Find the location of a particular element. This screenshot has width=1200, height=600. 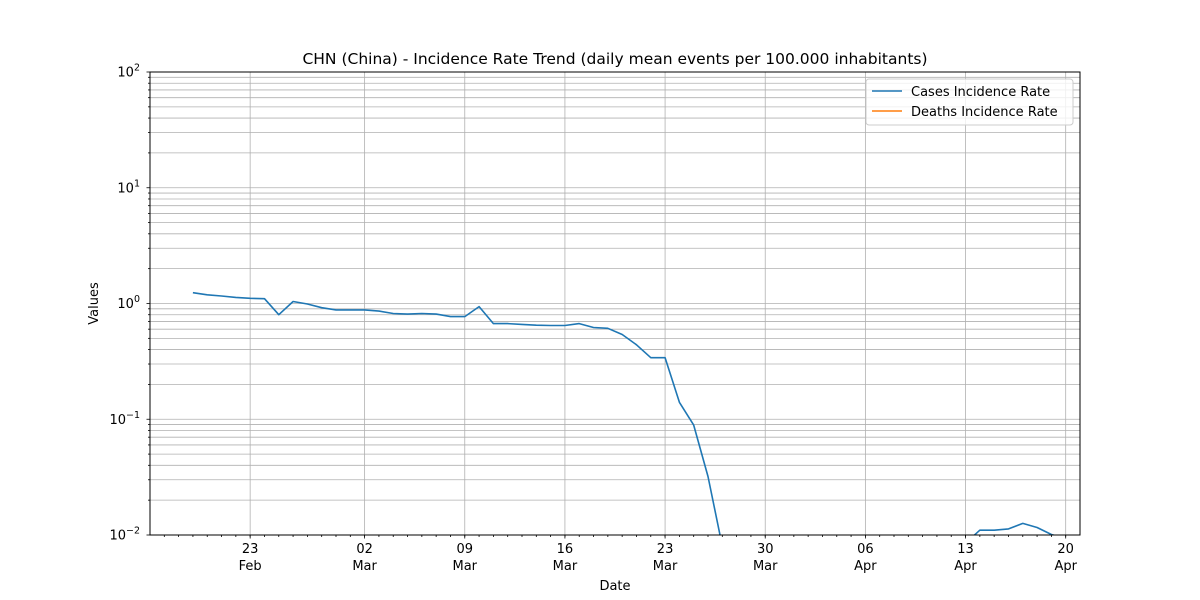

y-tick-exponent: −2 is located at coordinates (133, 531).